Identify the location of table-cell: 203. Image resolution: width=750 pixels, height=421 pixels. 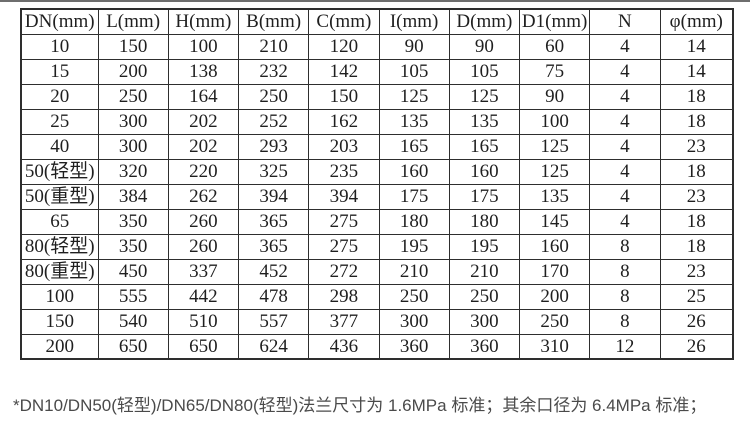
(344, 146).